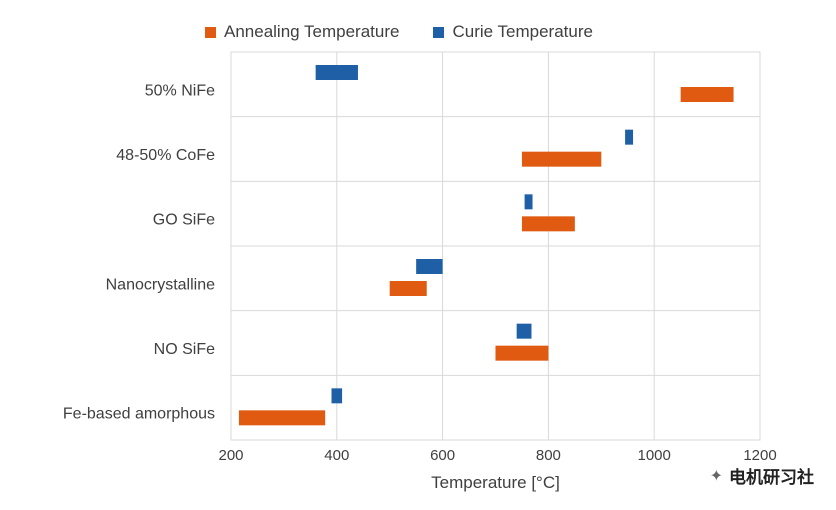 This screenshot has height=510, width=836. I want to click on category-label: 50% NiFe, so click(180, 90).